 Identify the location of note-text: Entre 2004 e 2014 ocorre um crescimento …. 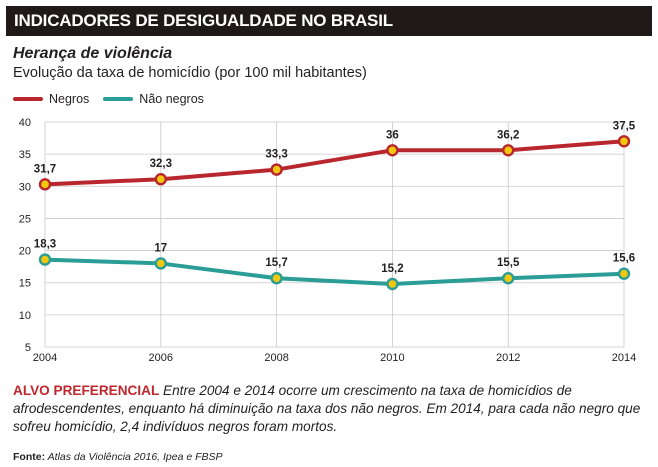
(327, 408).